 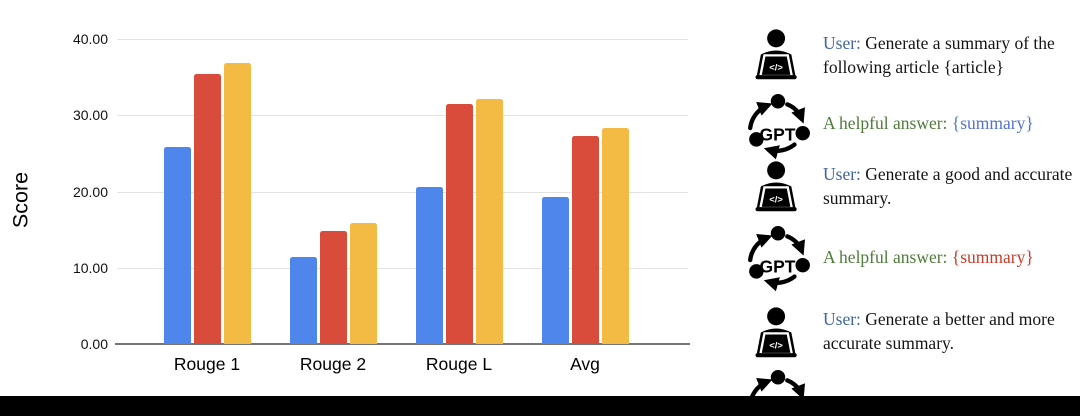 I want to click on message-text: summary., so click(x=857, y=198).